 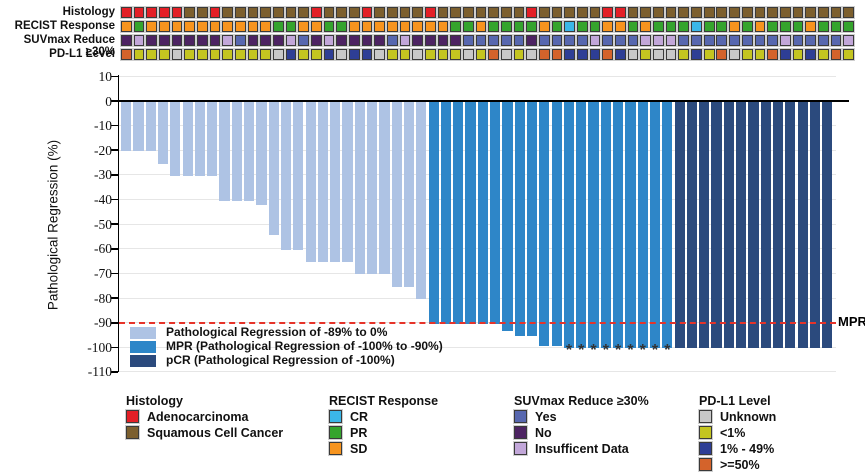 I want to click on legend-item-label: 1% - 49%, so click(x=747, y=449).